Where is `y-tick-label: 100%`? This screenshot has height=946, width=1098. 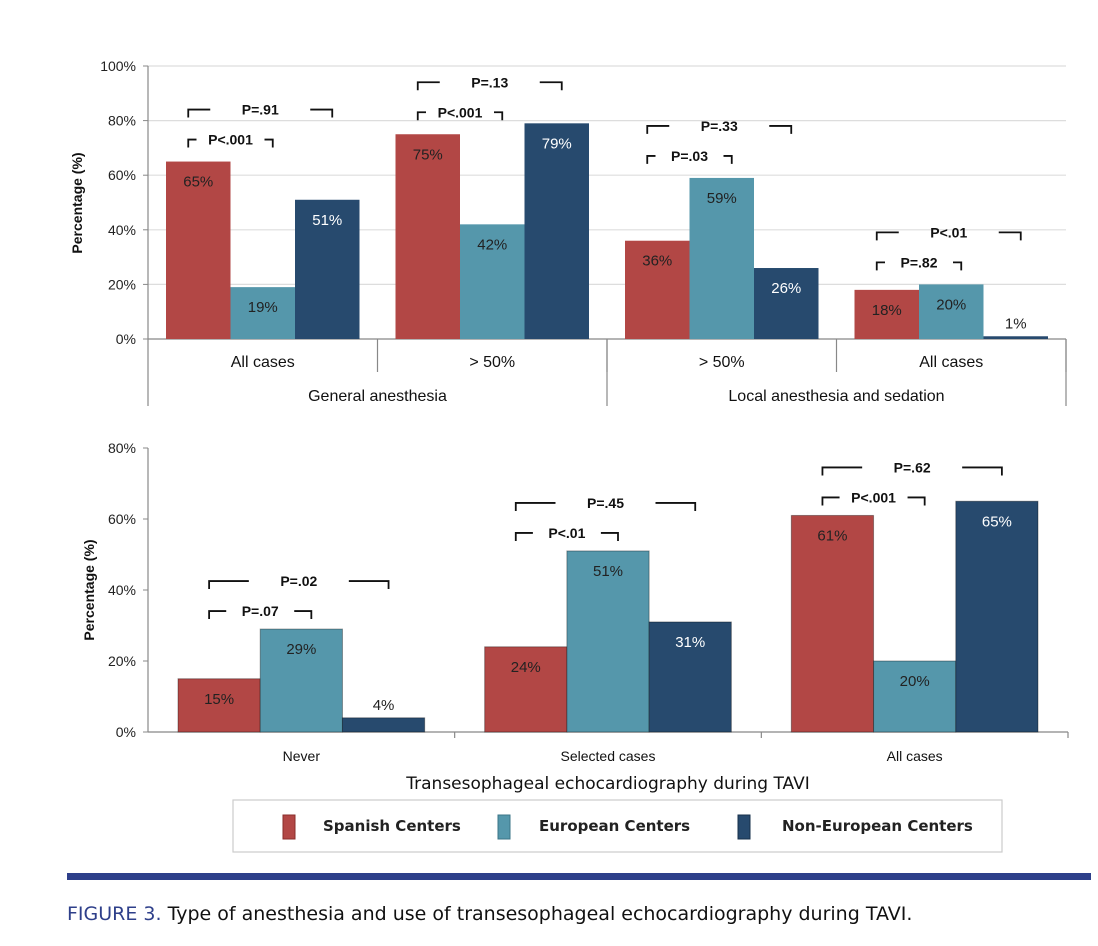 y-tick-label: 100% is located at coordinates (118, 66).